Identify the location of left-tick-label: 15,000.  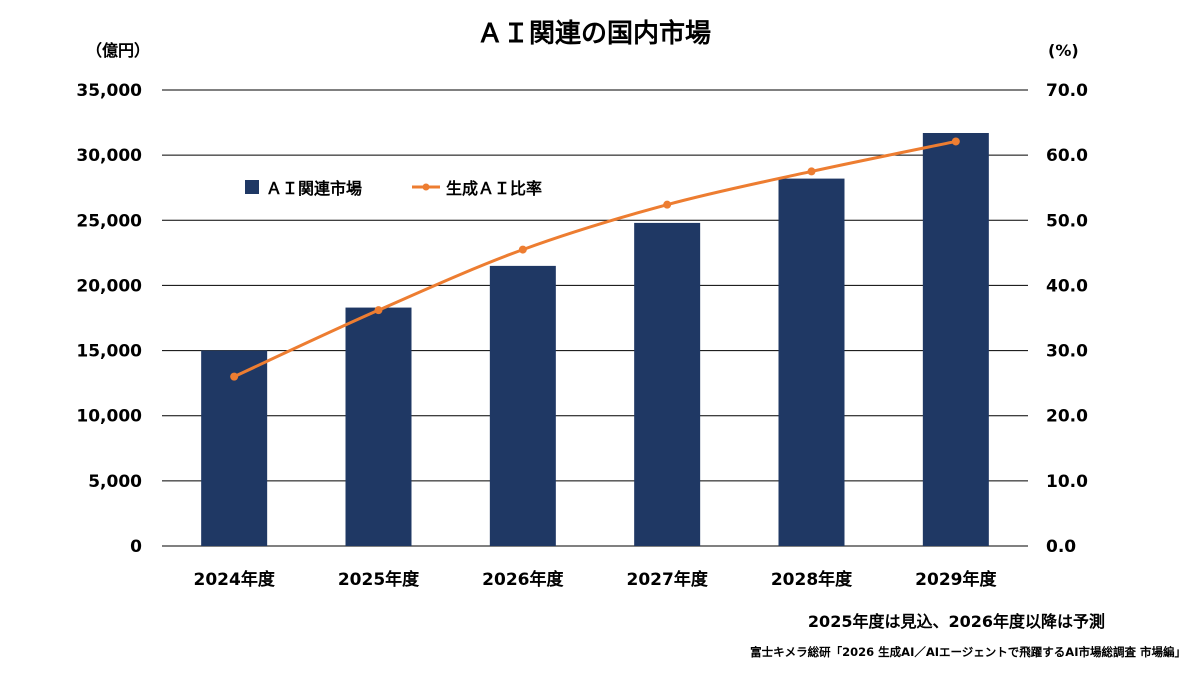
(109, 352).